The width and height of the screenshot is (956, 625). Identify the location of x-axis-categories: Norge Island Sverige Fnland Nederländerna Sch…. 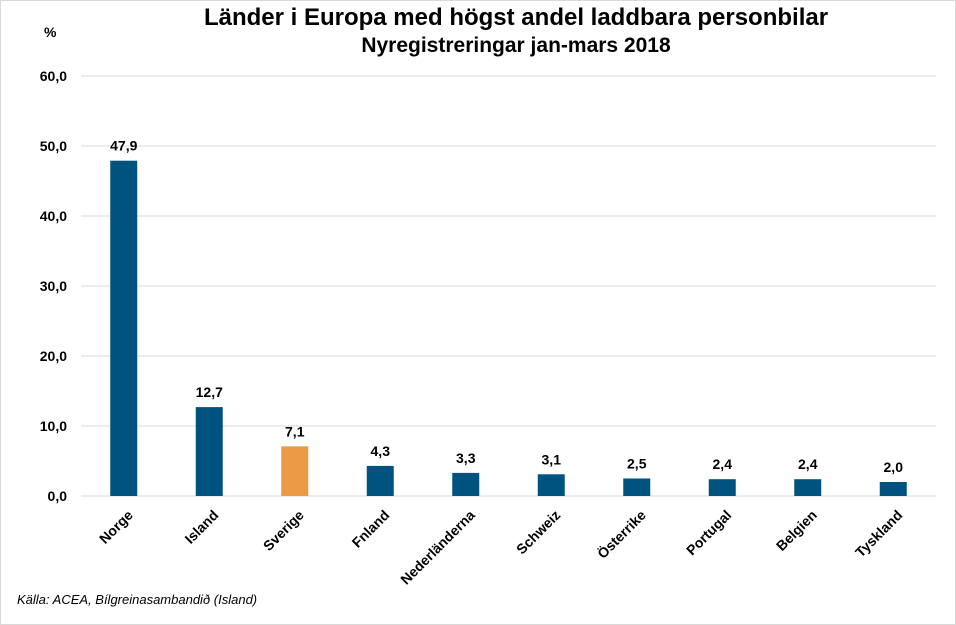
(500, 547).